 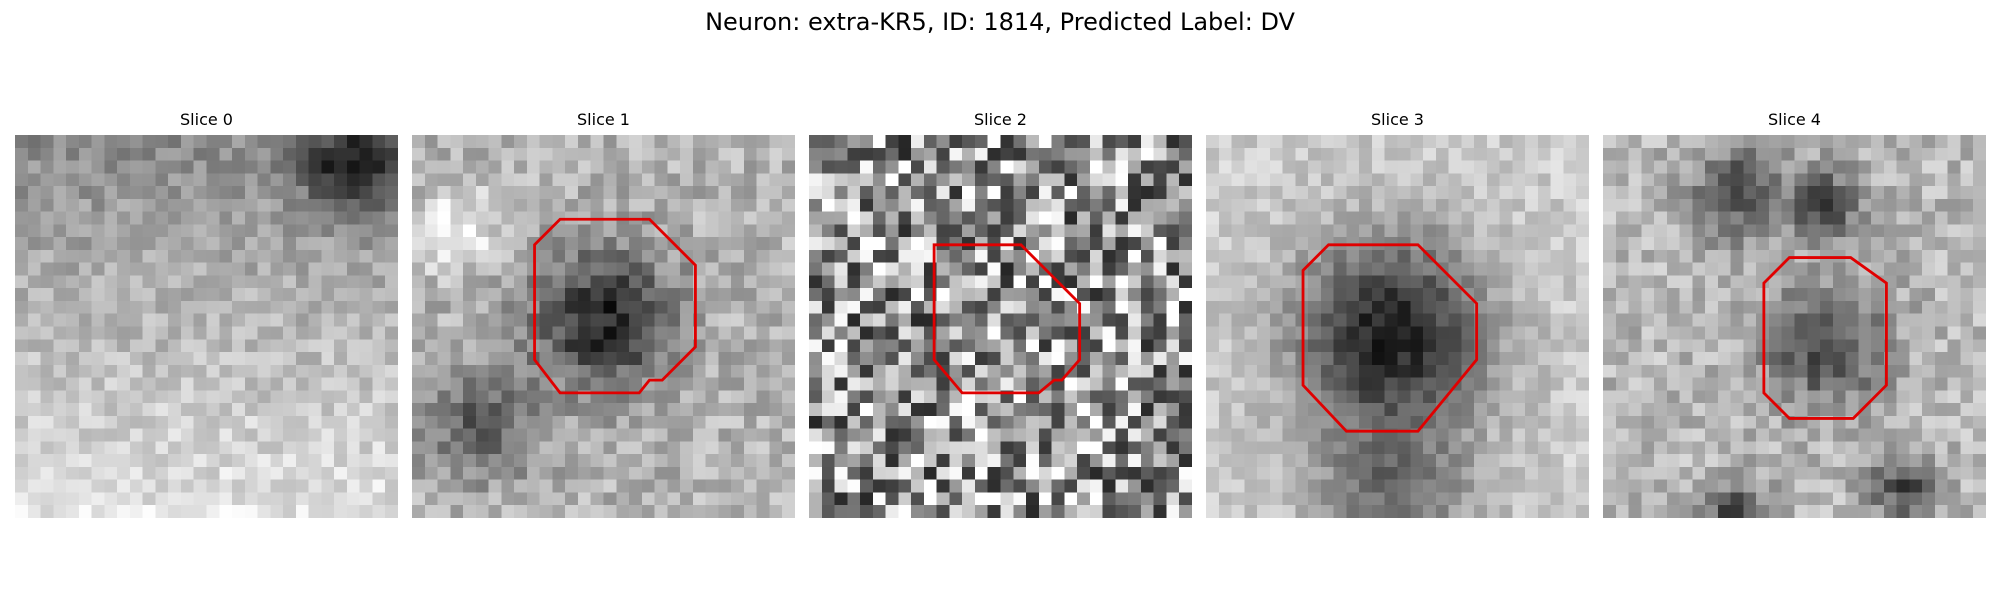 I want to click on slice-panel-1: Slice 1, so click(x=603, y=313).